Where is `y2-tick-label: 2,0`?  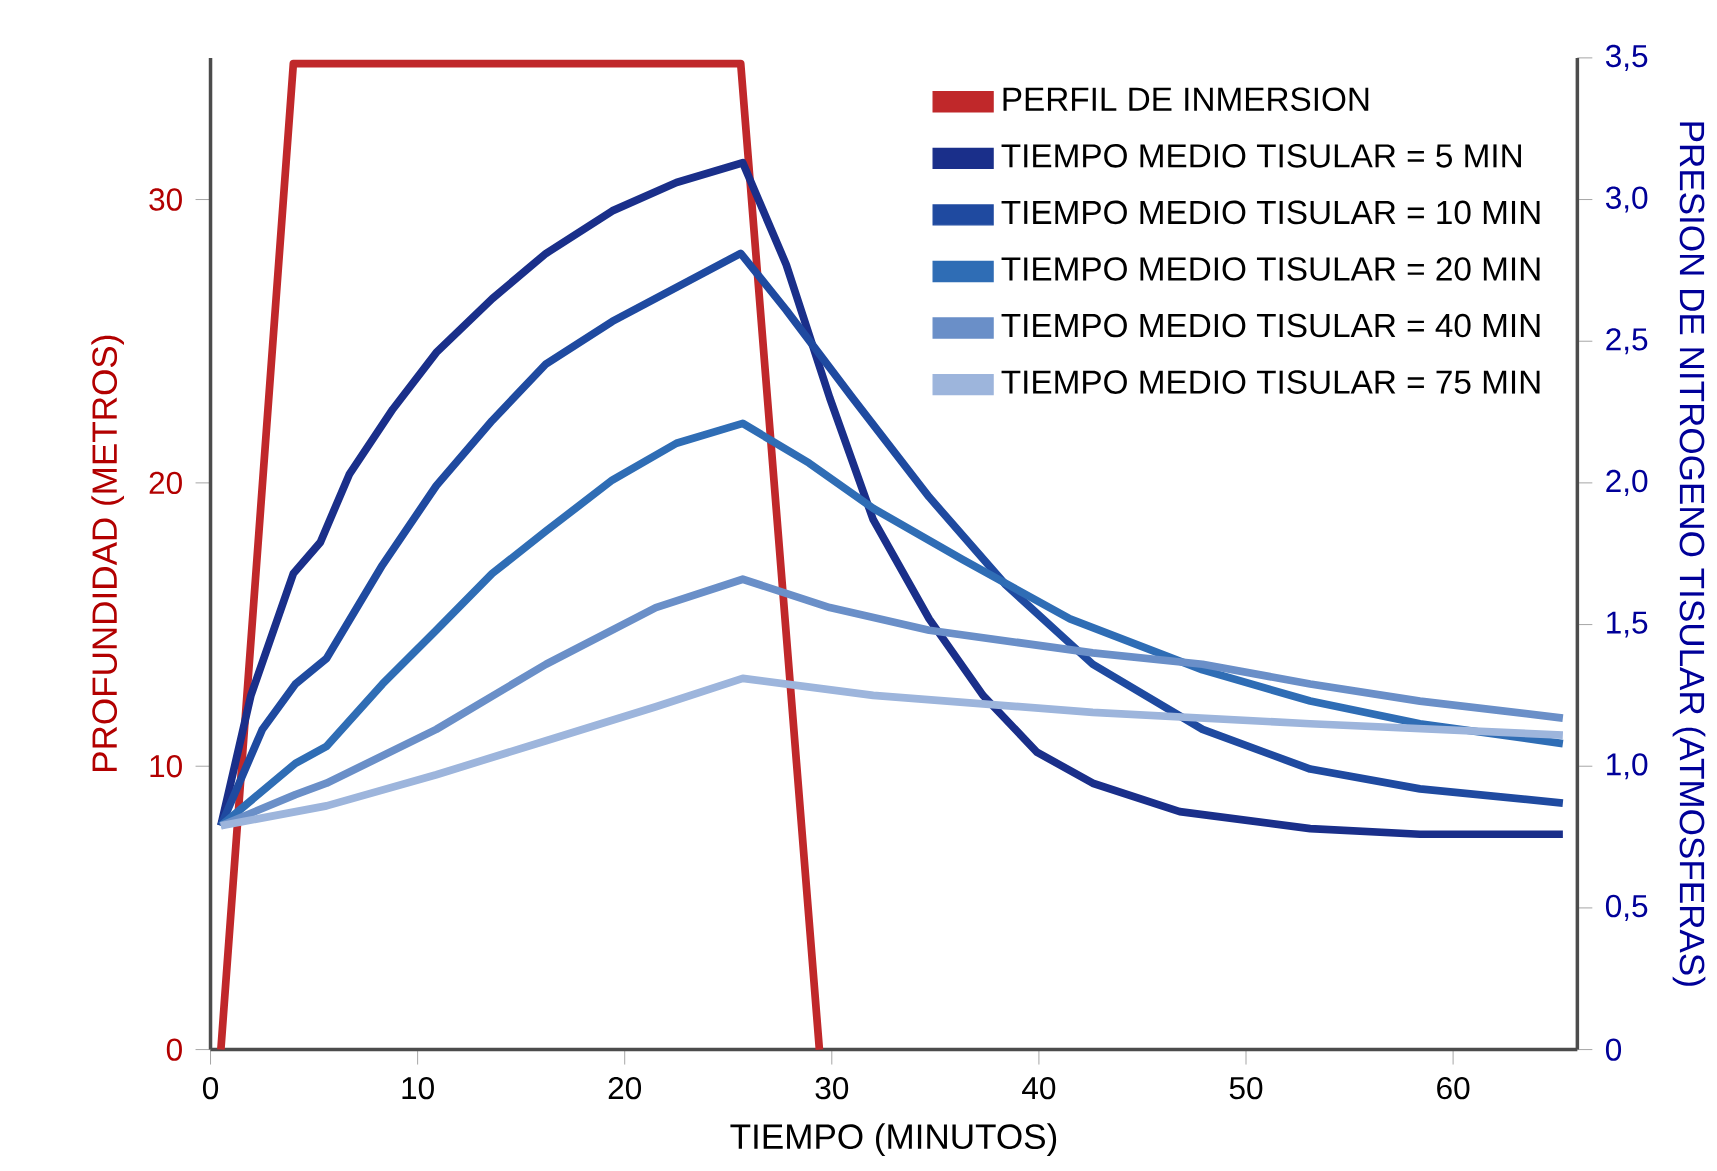
y2-tick-label: 2,0 is located at coordinates (1627, 482).